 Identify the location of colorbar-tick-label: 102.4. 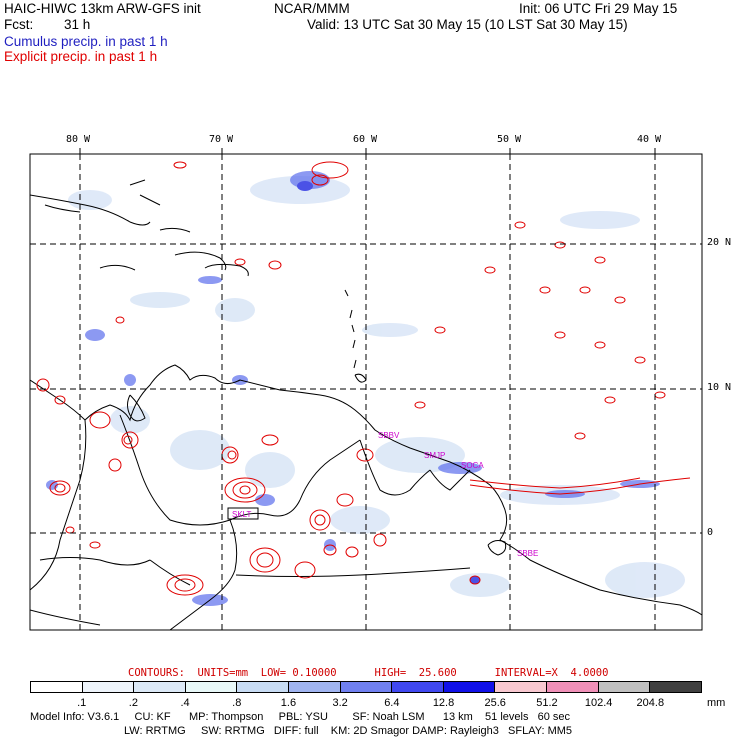
(598, 703).